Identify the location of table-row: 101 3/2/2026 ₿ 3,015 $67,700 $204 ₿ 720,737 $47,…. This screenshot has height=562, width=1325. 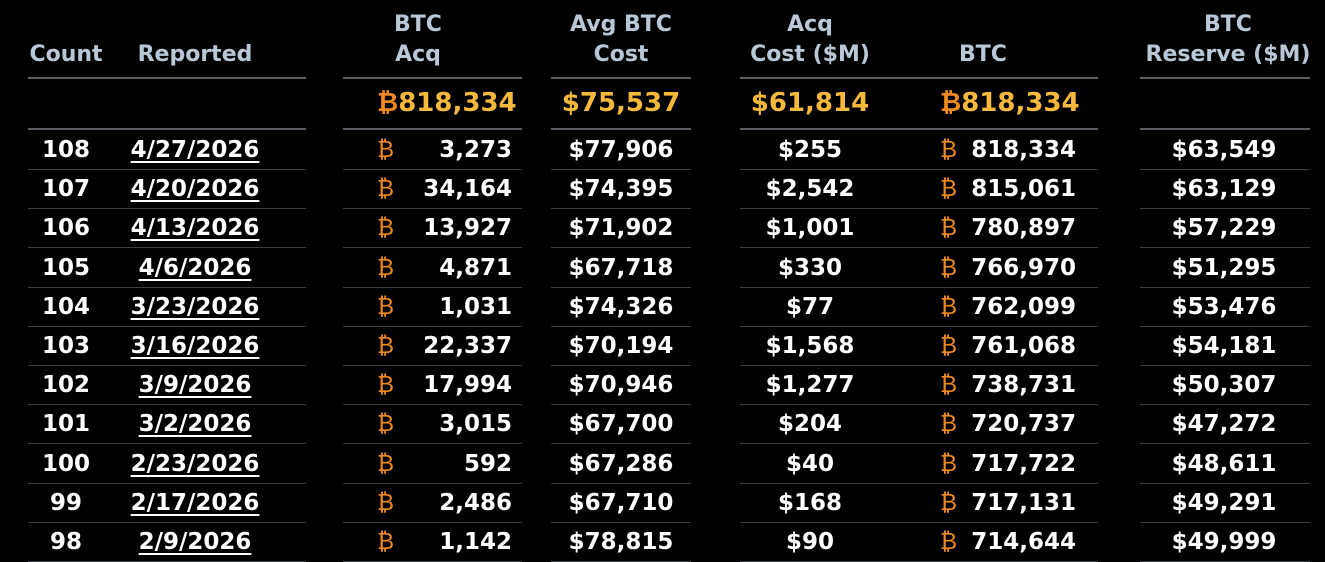
(662, 424).